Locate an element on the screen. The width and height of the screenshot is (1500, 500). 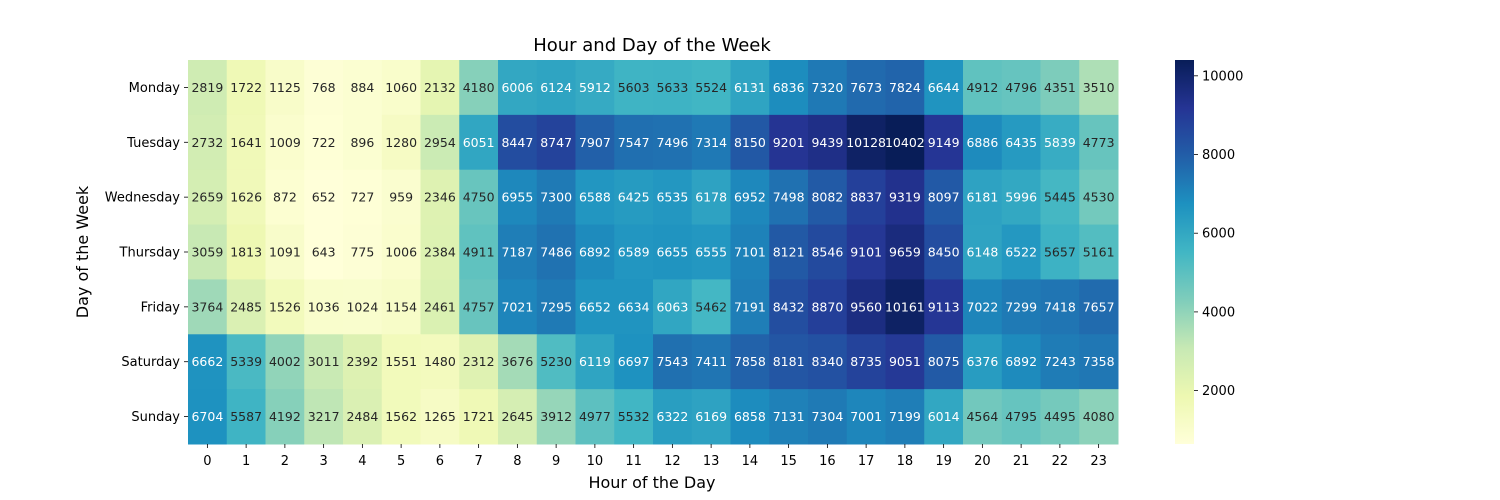
cell-value-label: 8340 is located at coordinates (827, 361).